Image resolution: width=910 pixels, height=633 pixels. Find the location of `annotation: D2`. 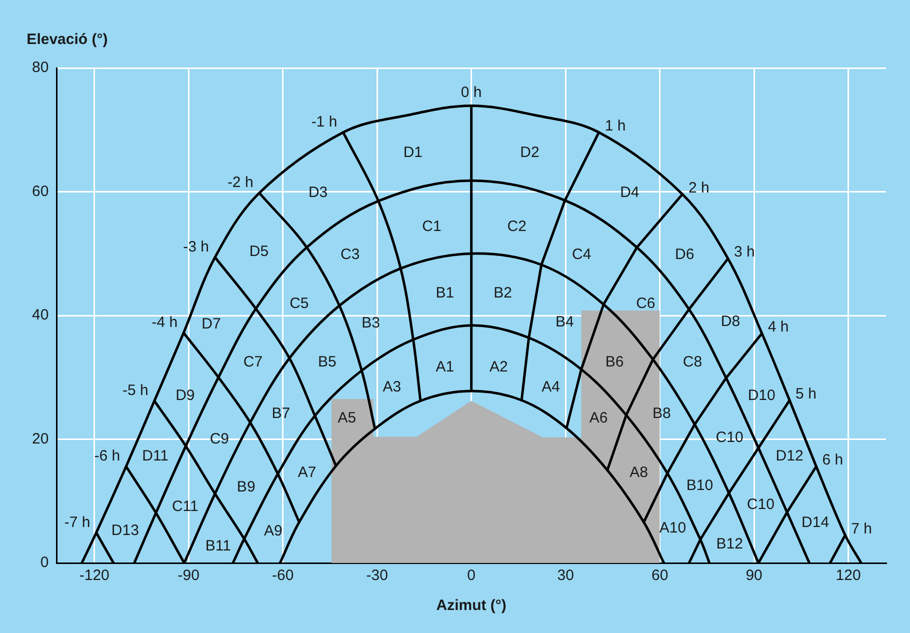

annotation: D2 is located at coordinates (530, 152).